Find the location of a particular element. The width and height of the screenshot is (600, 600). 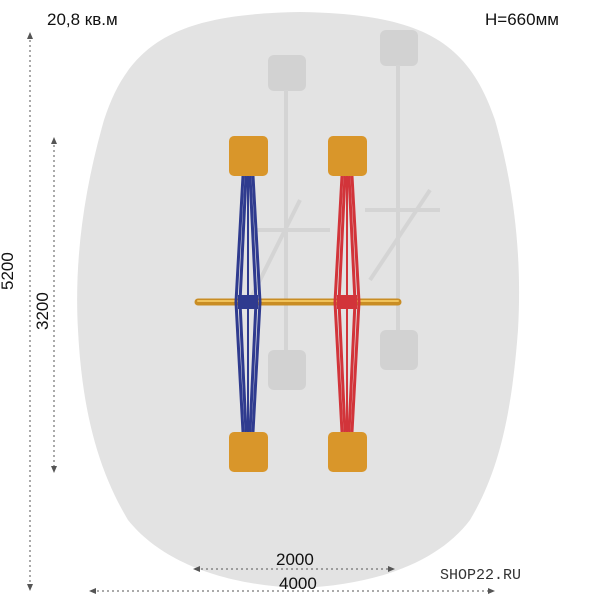

seat-bottom-right is located at coordinates (347, 452).